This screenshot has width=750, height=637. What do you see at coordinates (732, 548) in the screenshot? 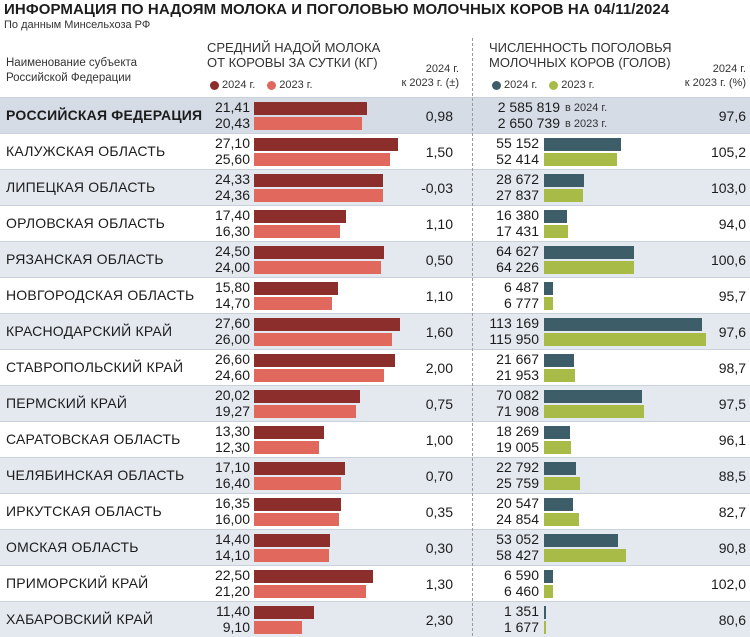
I see `herd-change-value: 90,8` at bounding box center [732, 548].